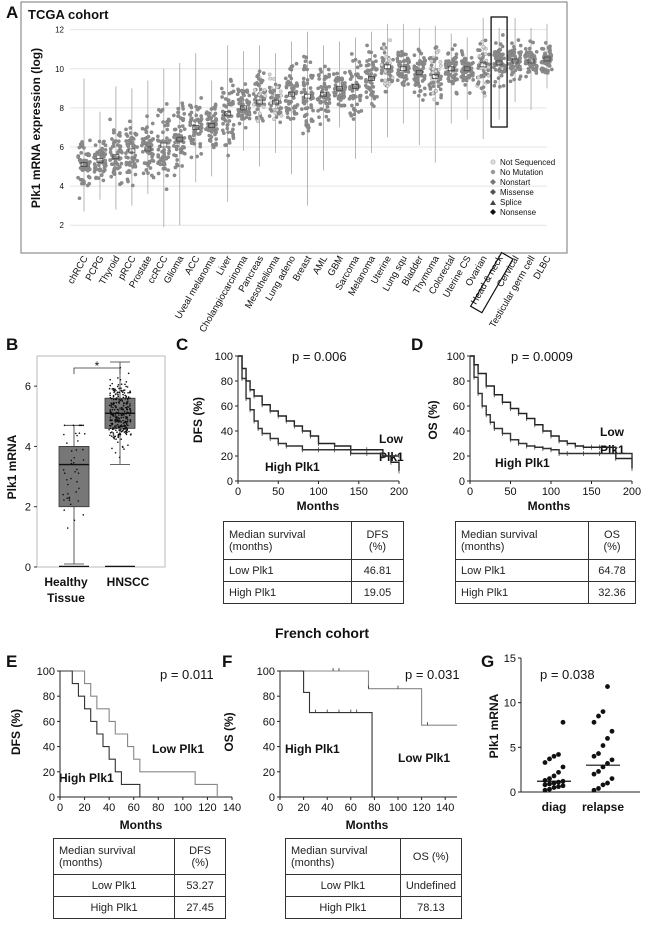 This screenshot has height=929, width=645. What do you see at coordinates (303, 808) in the screenshot?
I see `x-tick-label: 20` at bounding box center [303, 808].